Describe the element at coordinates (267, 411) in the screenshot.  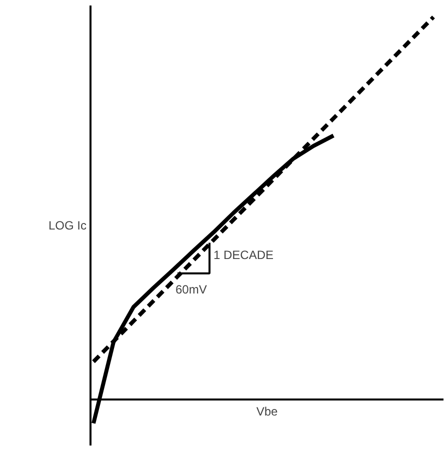
I see `x-axis-title: Vbe` at that location.